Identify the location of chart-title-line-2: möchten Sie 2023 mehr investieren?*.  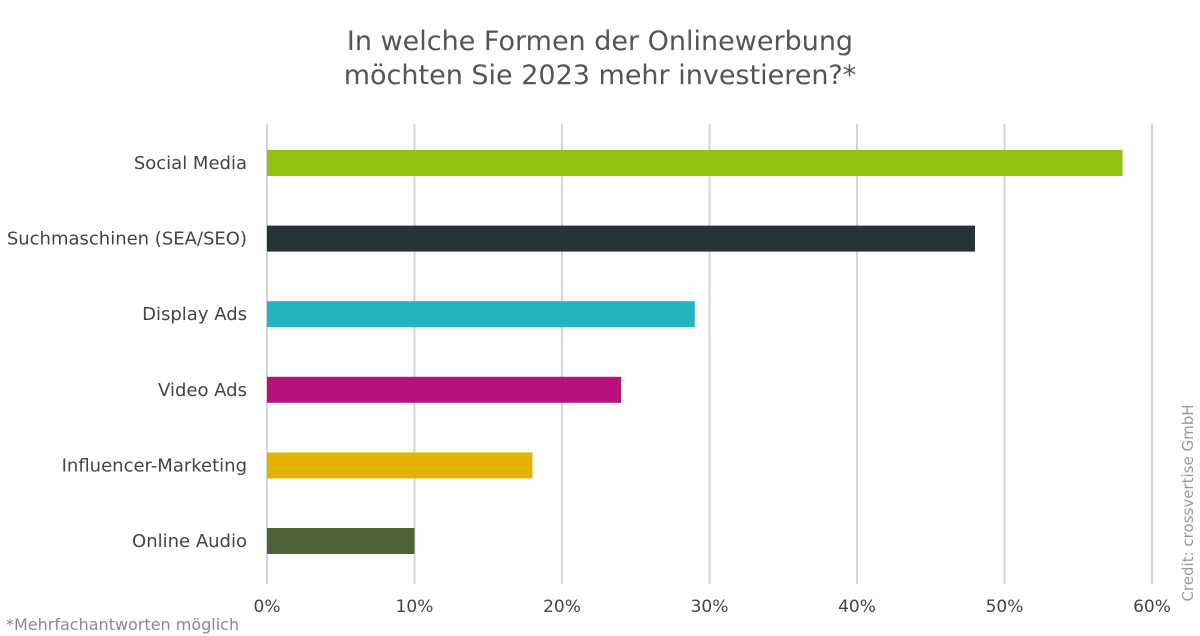
(600, 75).